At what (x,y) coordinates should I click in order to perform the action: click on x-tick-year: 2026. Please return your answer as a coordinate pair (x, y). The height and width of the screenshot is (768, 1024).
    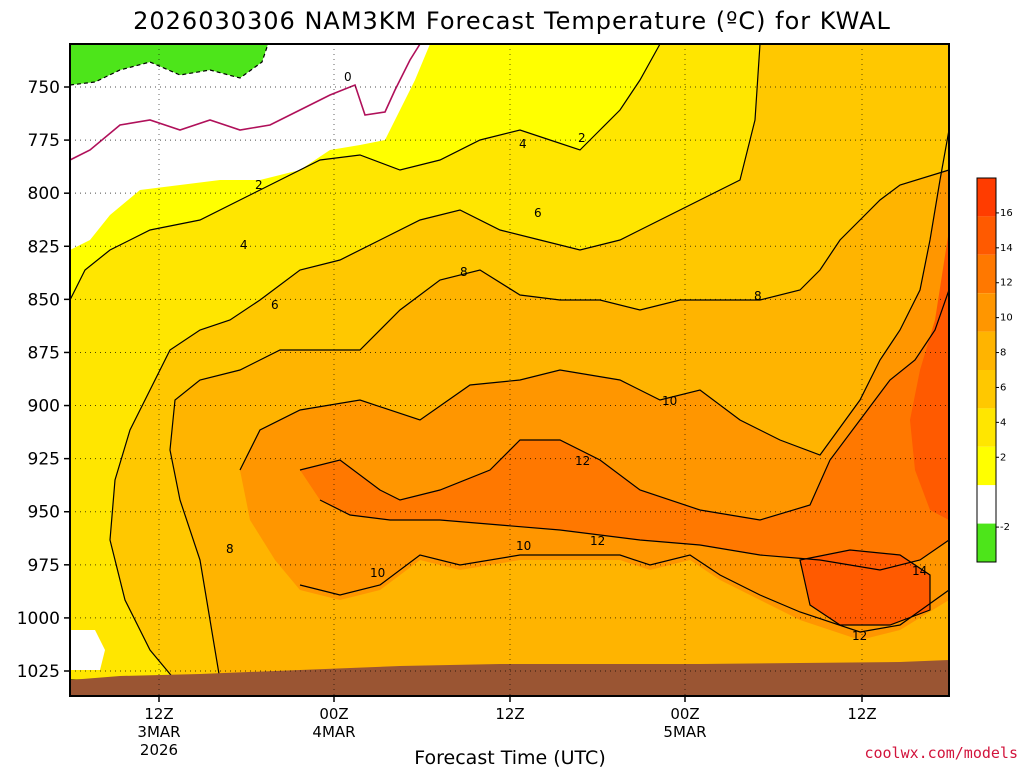
    Looking at the image, I should click on (159, 750).